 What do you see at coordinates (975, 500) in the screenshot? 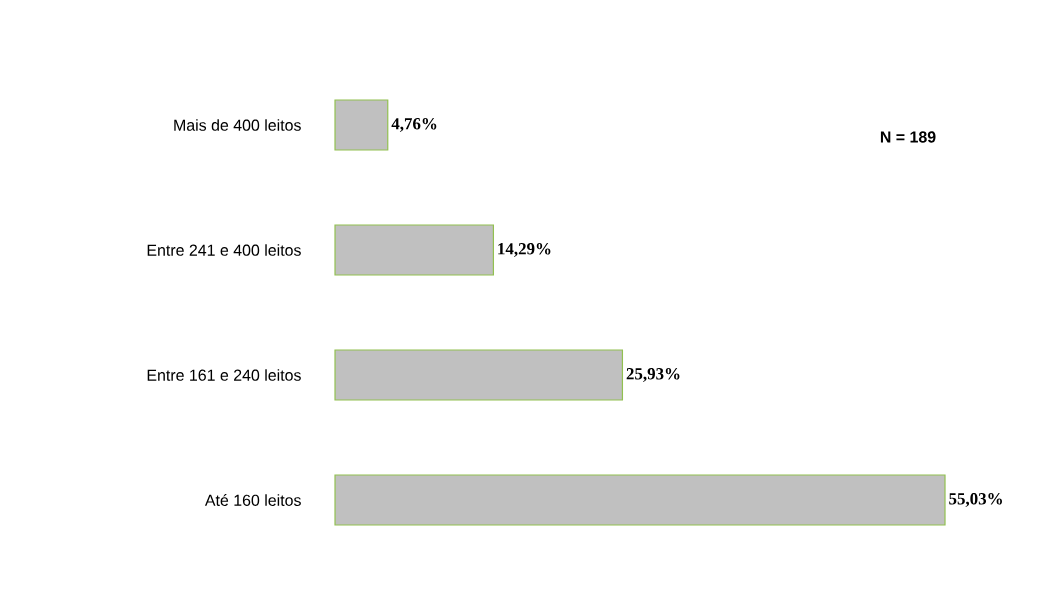
I see `data-label: 55,03%` at bounding box center [975, 500].